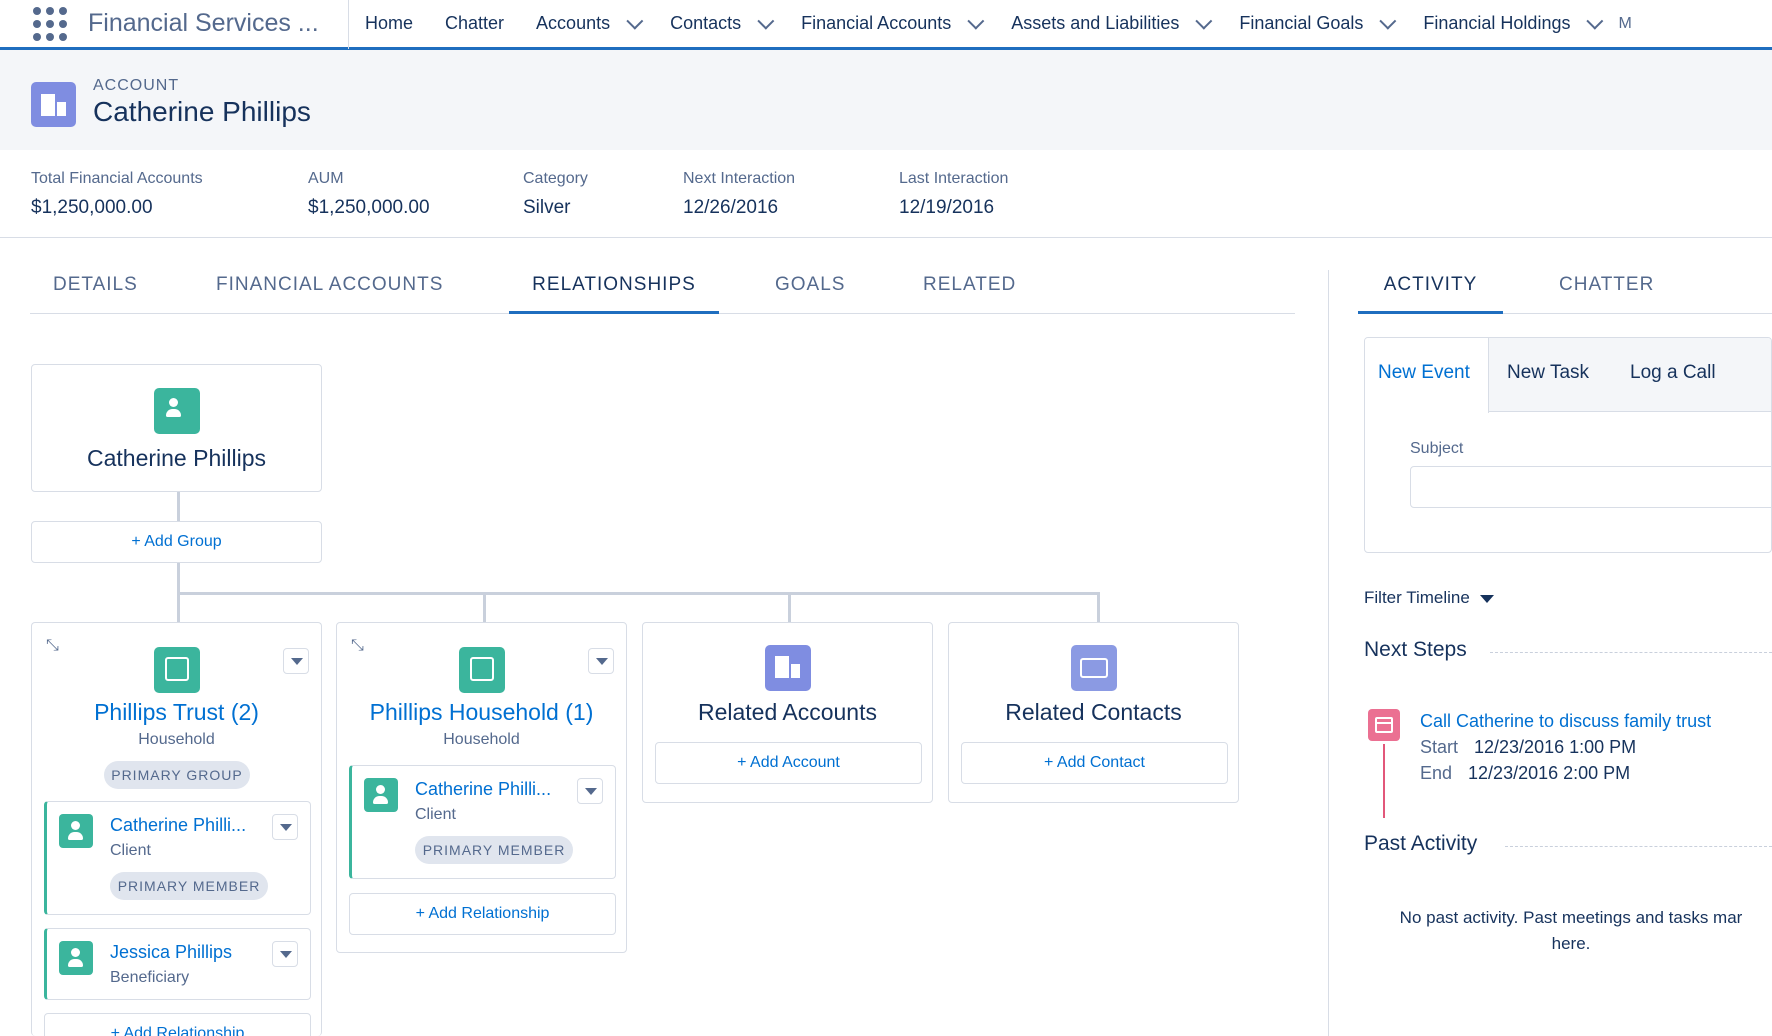 Image resolution: width=1772 pixels, height=1036 pixels. I want to click on tab-related: RELATED, so click(970, 284).